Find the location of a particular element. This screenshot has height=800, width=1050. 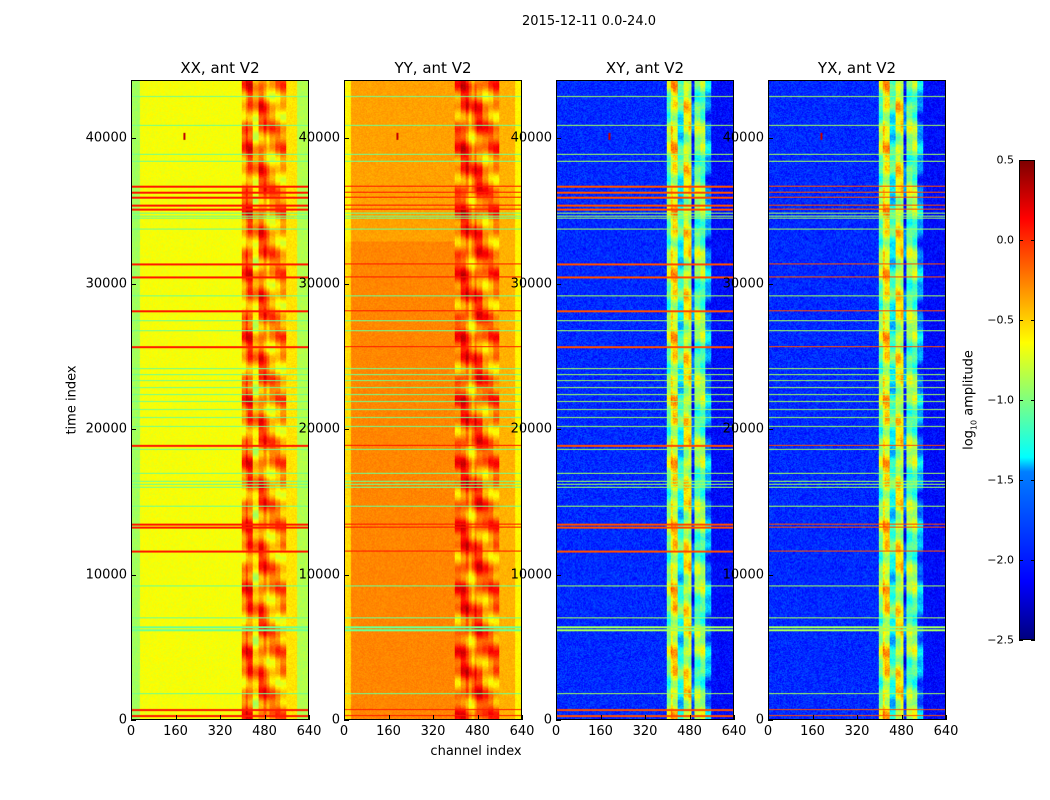

colorbar-tick-label: −1.5 is located at coordinates (1000, 480).